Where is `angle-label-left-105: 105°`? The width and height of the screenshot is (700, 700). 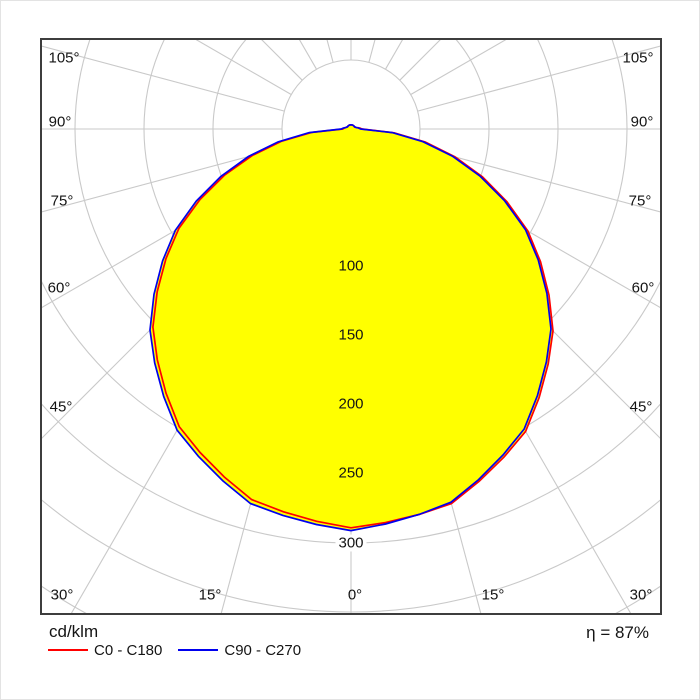 angle-label-left-105: 105° is located at coordinates (64, 58).